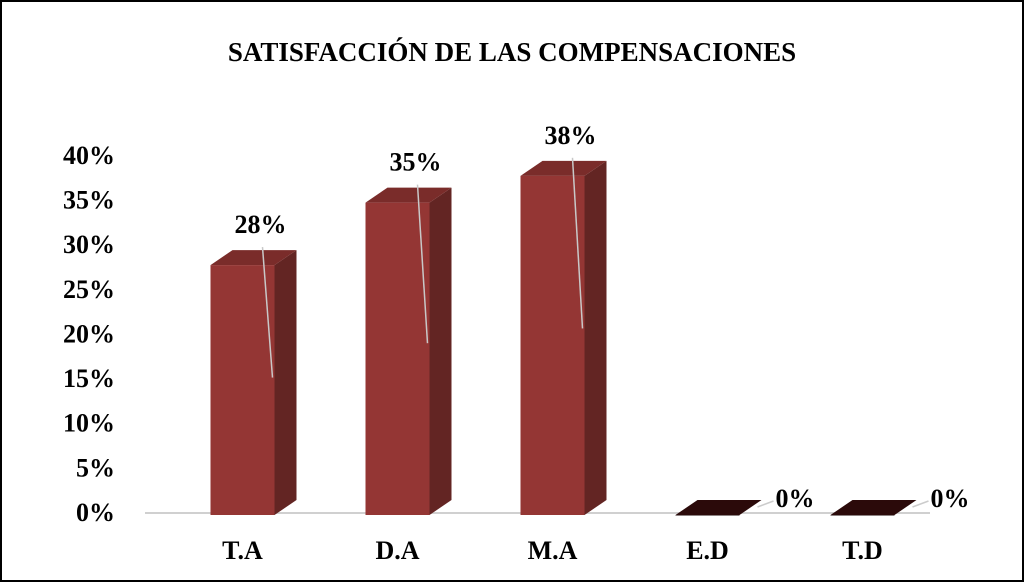 The height and width of the screenshot is (582, 1025). Describe the element at coordinates (862, 550) in the screenshot. I see `x-tick-label: T.D` at that location.